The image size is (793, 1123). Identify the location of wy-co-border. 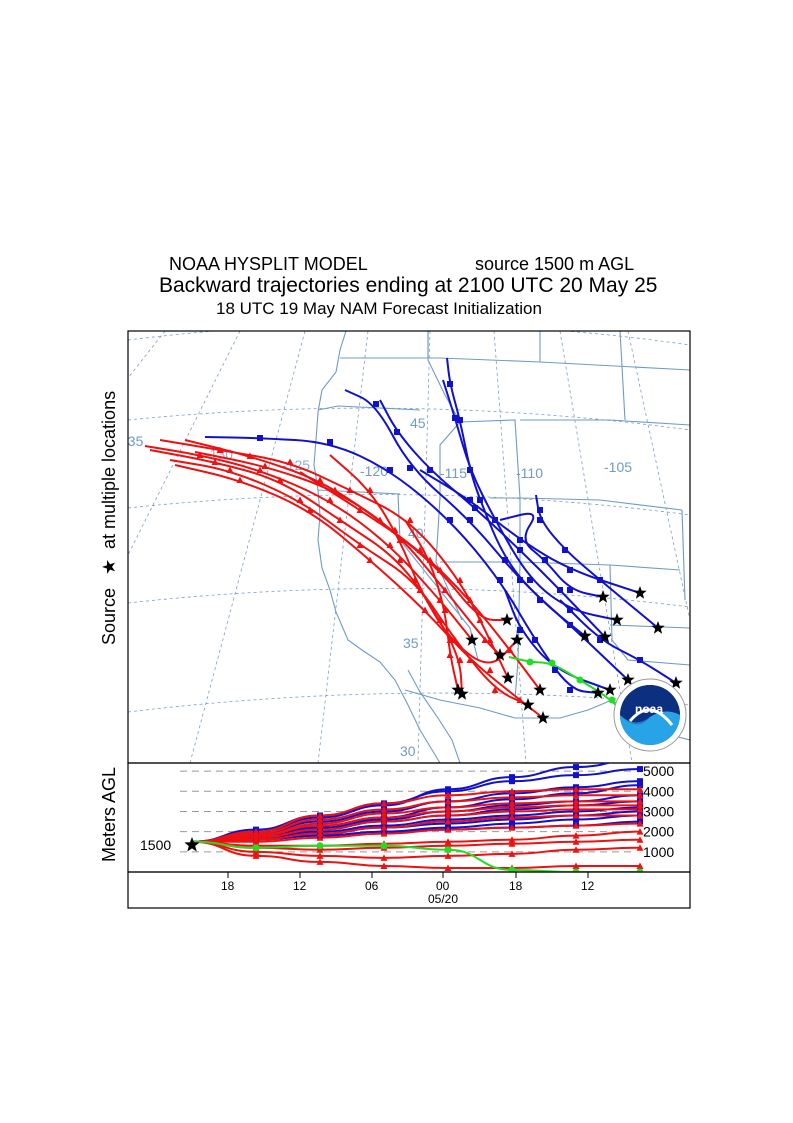
(601, 504).